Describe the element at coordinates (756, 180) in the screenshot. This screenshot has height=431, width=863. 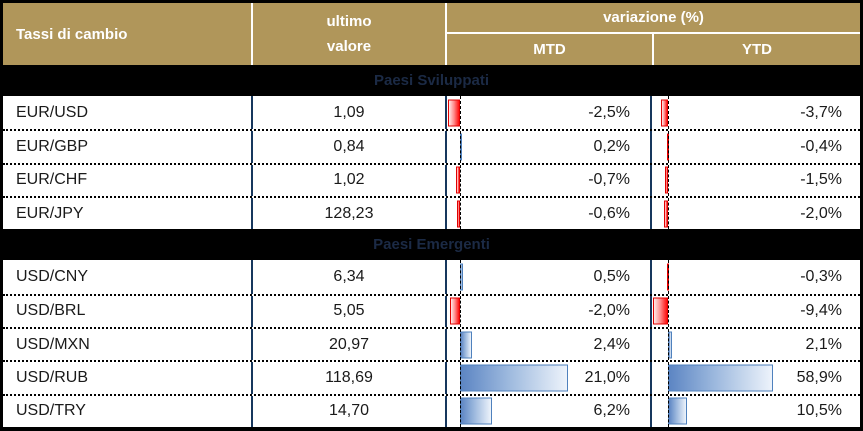
I see `ytd-cell: -1,5%` at that location.